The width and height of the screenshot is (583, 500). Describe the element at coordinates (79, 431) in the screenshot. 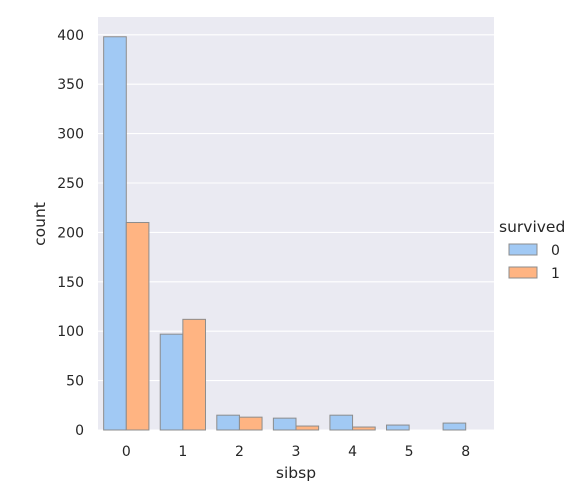

I see `y-tick-label: 0` at that location.